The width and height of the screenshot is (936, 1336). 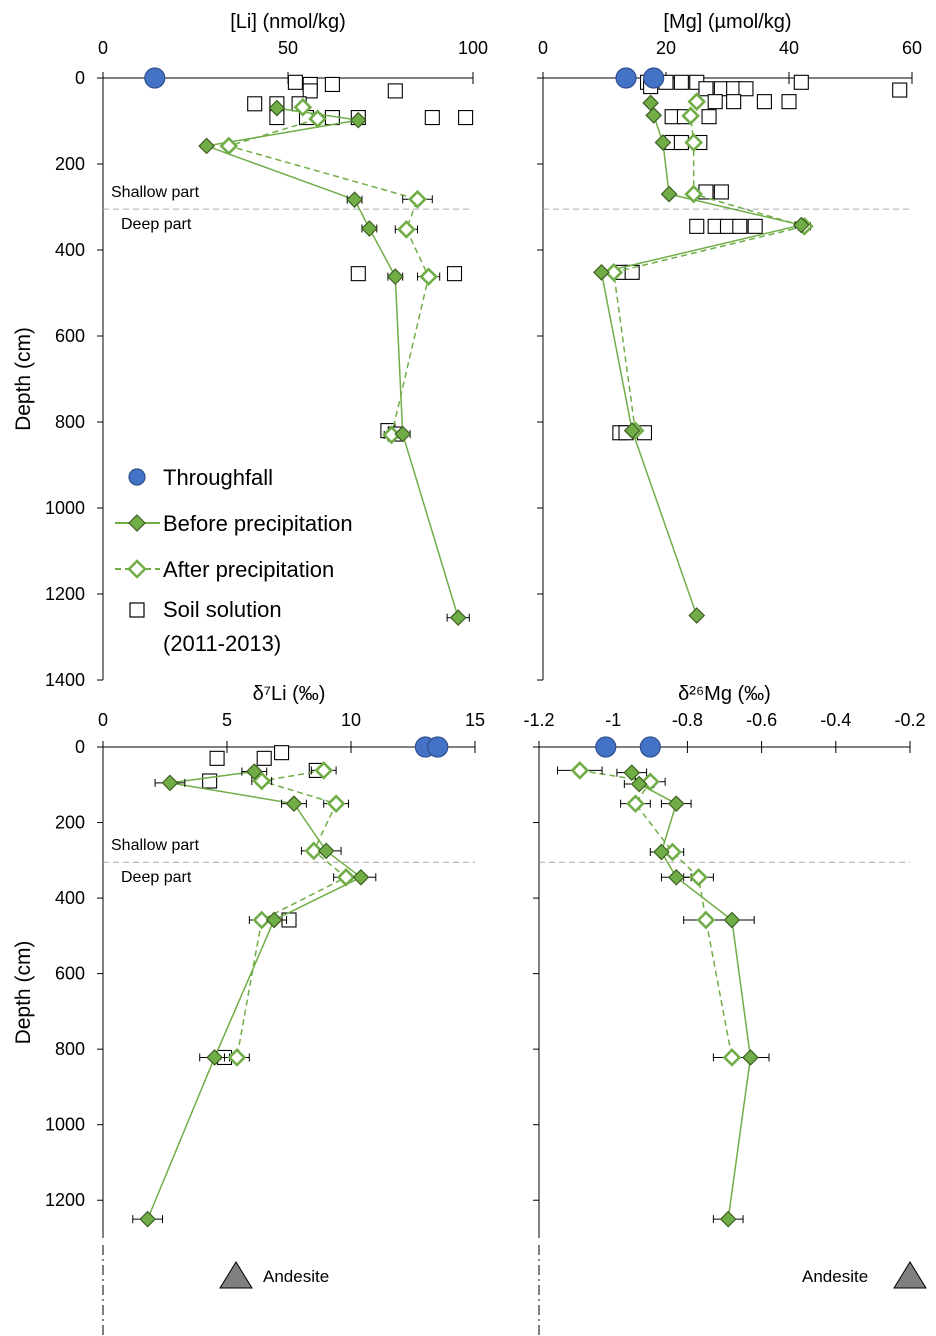 What do you see at coordinates (137, 610) in the screenshot?
I see `legend-soil-marker` at bounding box center [137, 610].